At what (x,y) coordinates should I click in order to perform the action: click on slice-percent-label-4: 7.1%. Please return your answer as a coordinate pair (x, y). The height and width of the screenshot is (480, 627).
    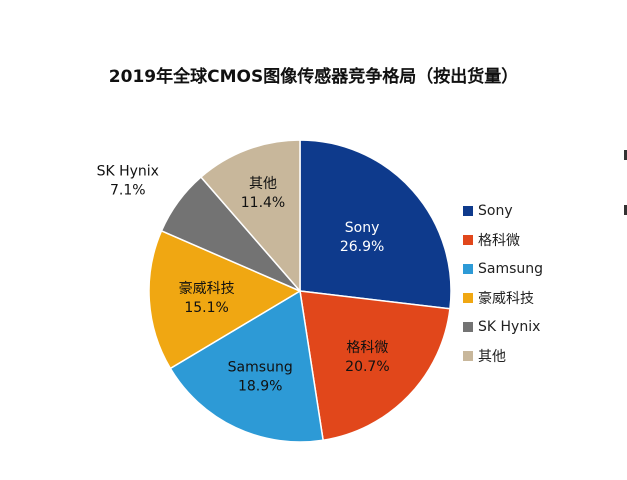
    Looking at the image, I should click on (128, 190).